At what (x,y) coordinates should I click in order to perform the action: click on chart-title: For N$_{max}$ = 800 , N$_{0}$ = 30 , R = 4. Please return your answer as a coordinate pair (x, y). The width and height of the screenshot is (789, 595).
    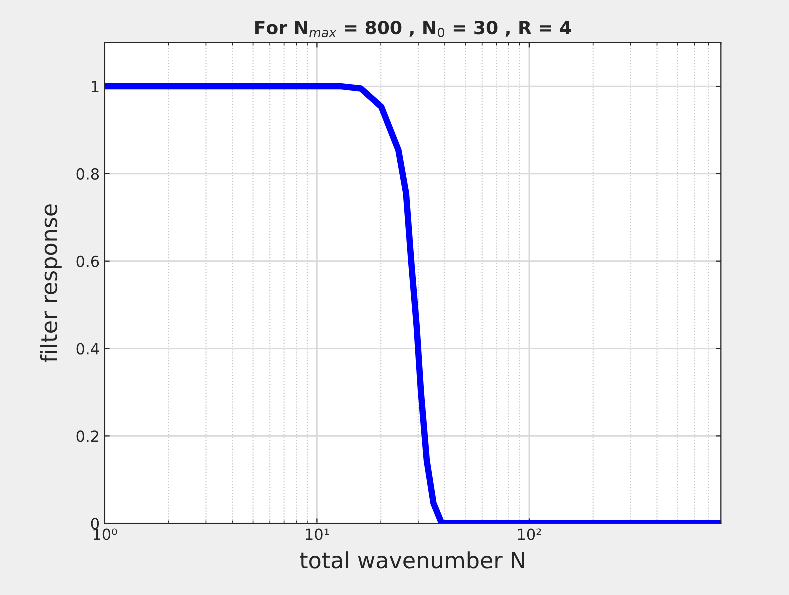
    Looking at the image, I should click on (414, 29).